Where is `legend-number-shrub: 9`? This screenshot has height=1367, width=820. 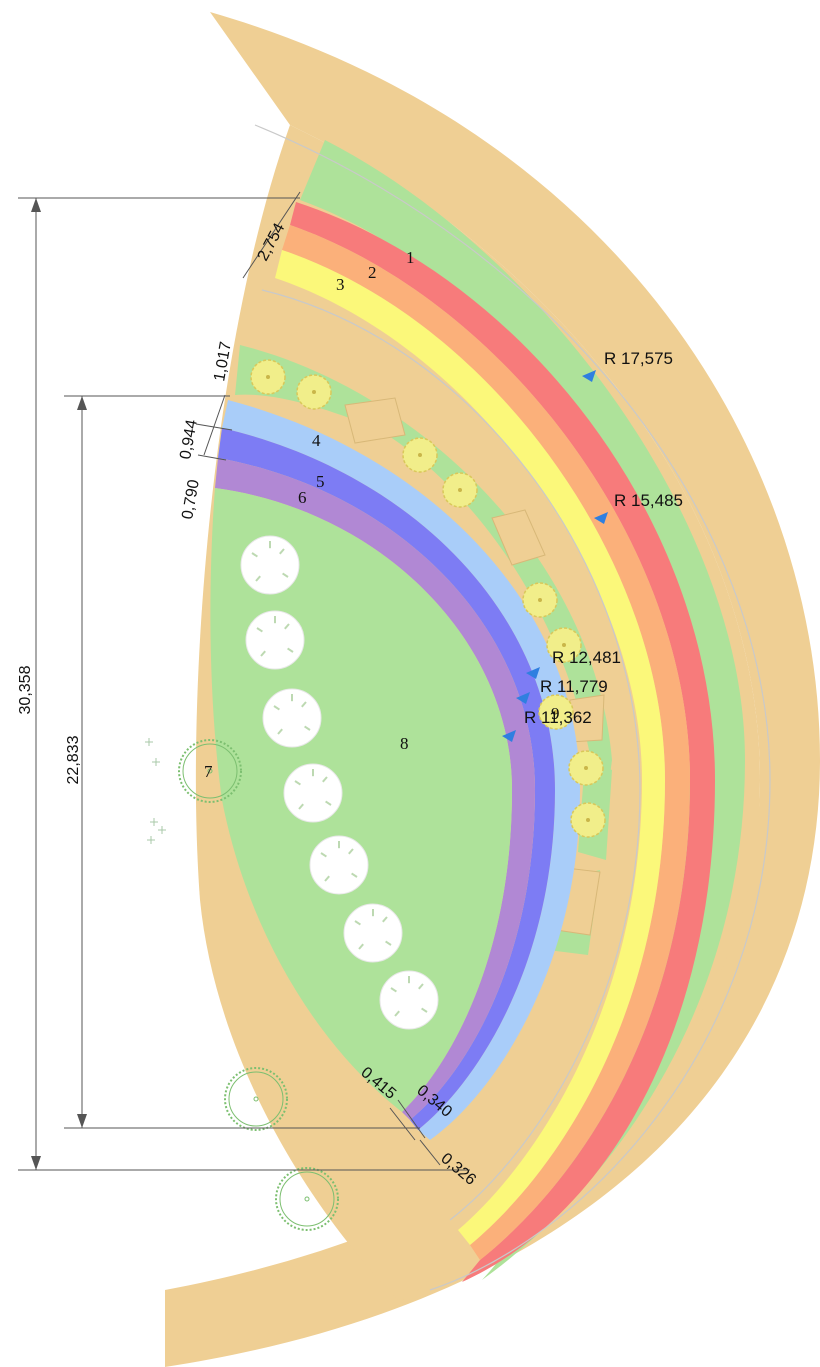 legend-number-shrub: 9 is located at coordinates (555, 713).